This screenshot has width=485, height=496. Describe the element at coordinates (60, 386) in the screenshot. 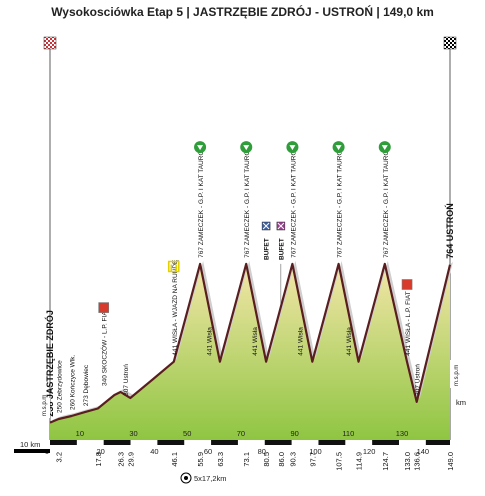

I see `place-label: 250 Zebrzydowice` at that location.